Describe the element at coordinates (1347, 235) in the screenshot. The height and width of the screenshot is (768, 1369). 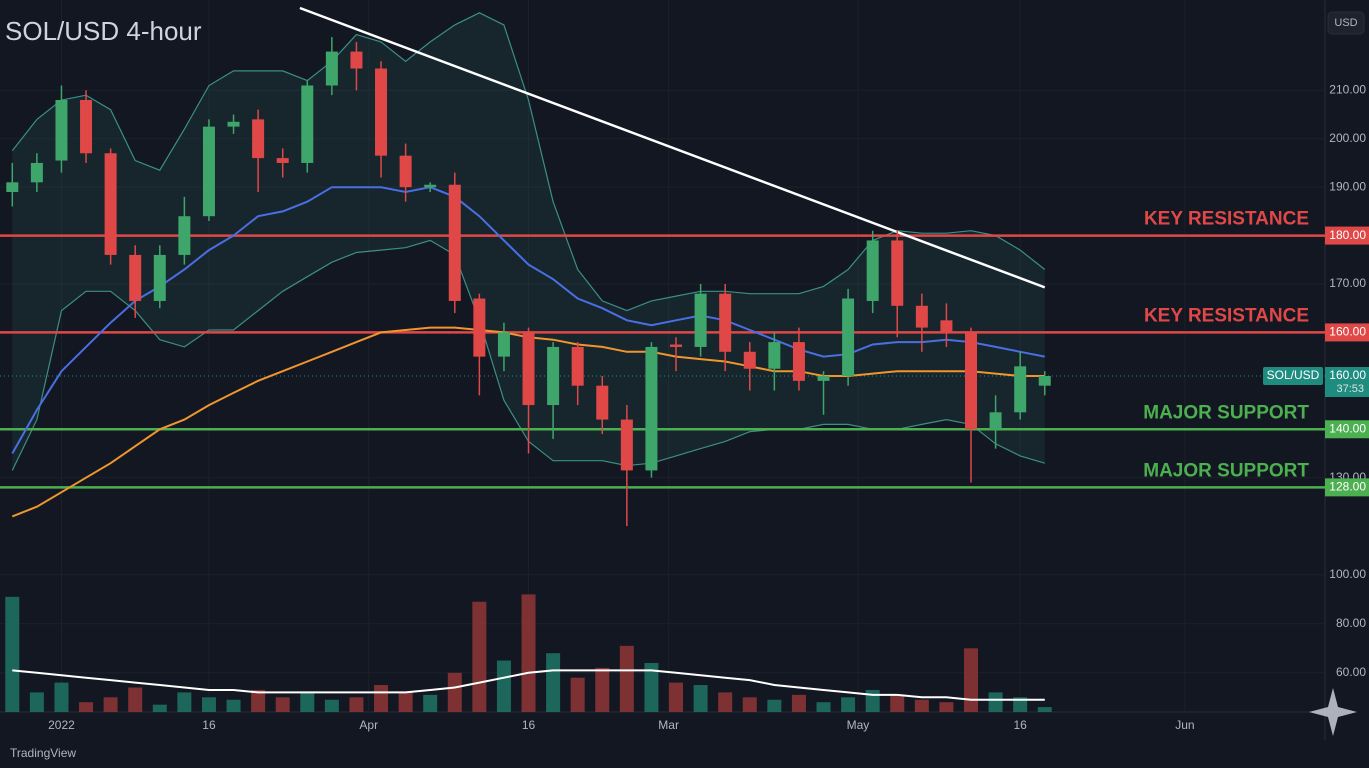
I see `level-tag-label: 180.00` at that location.